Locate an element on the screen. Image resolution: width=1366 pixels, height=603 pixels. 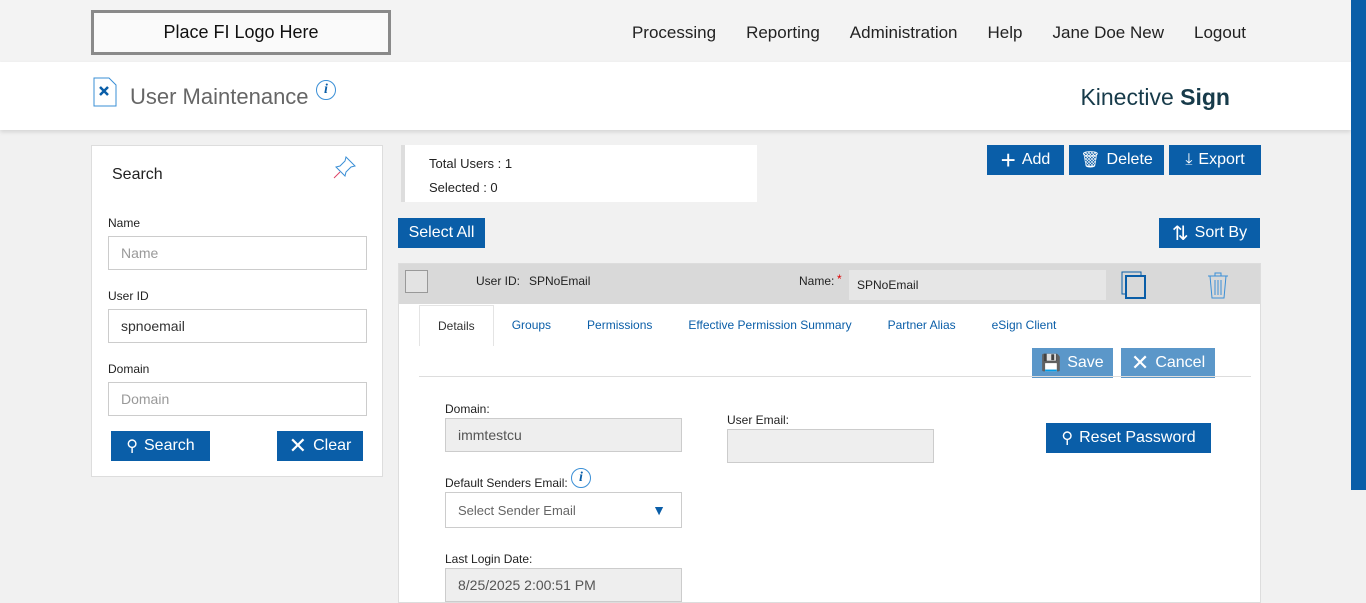
cancel-label: Cancel is located at coordinates (1180, 362).